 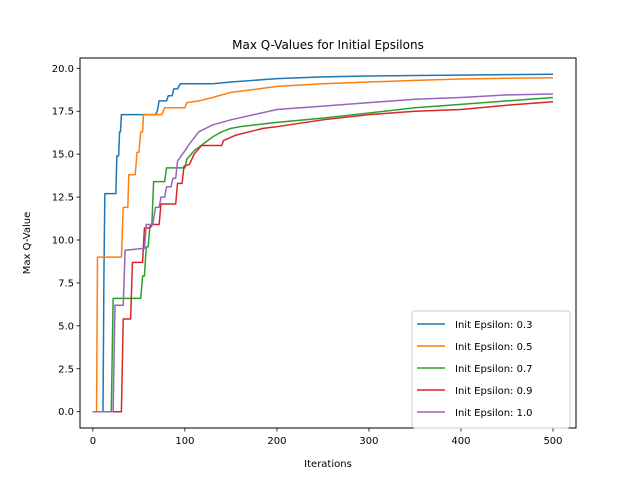 I want to click on x-tick-label: 300, so click(x=368, y=441).